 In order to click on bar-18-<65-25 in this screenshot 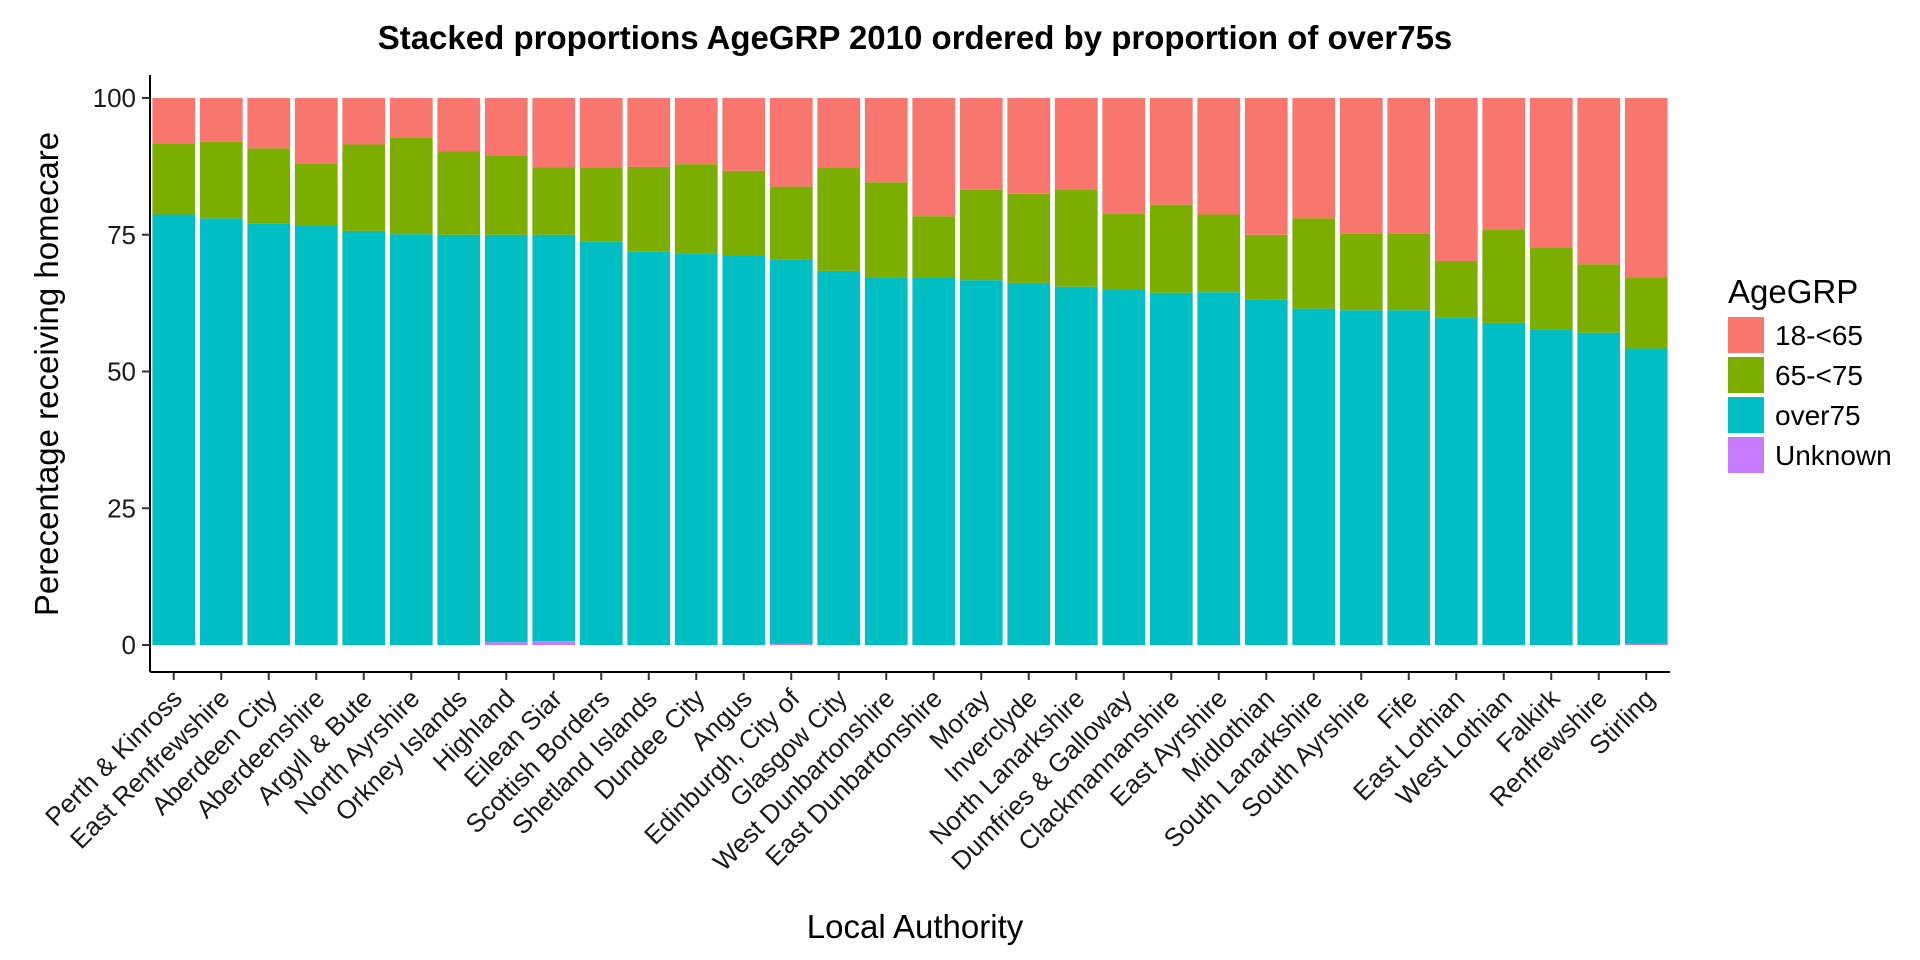, I will do `click(1314, 158)`.